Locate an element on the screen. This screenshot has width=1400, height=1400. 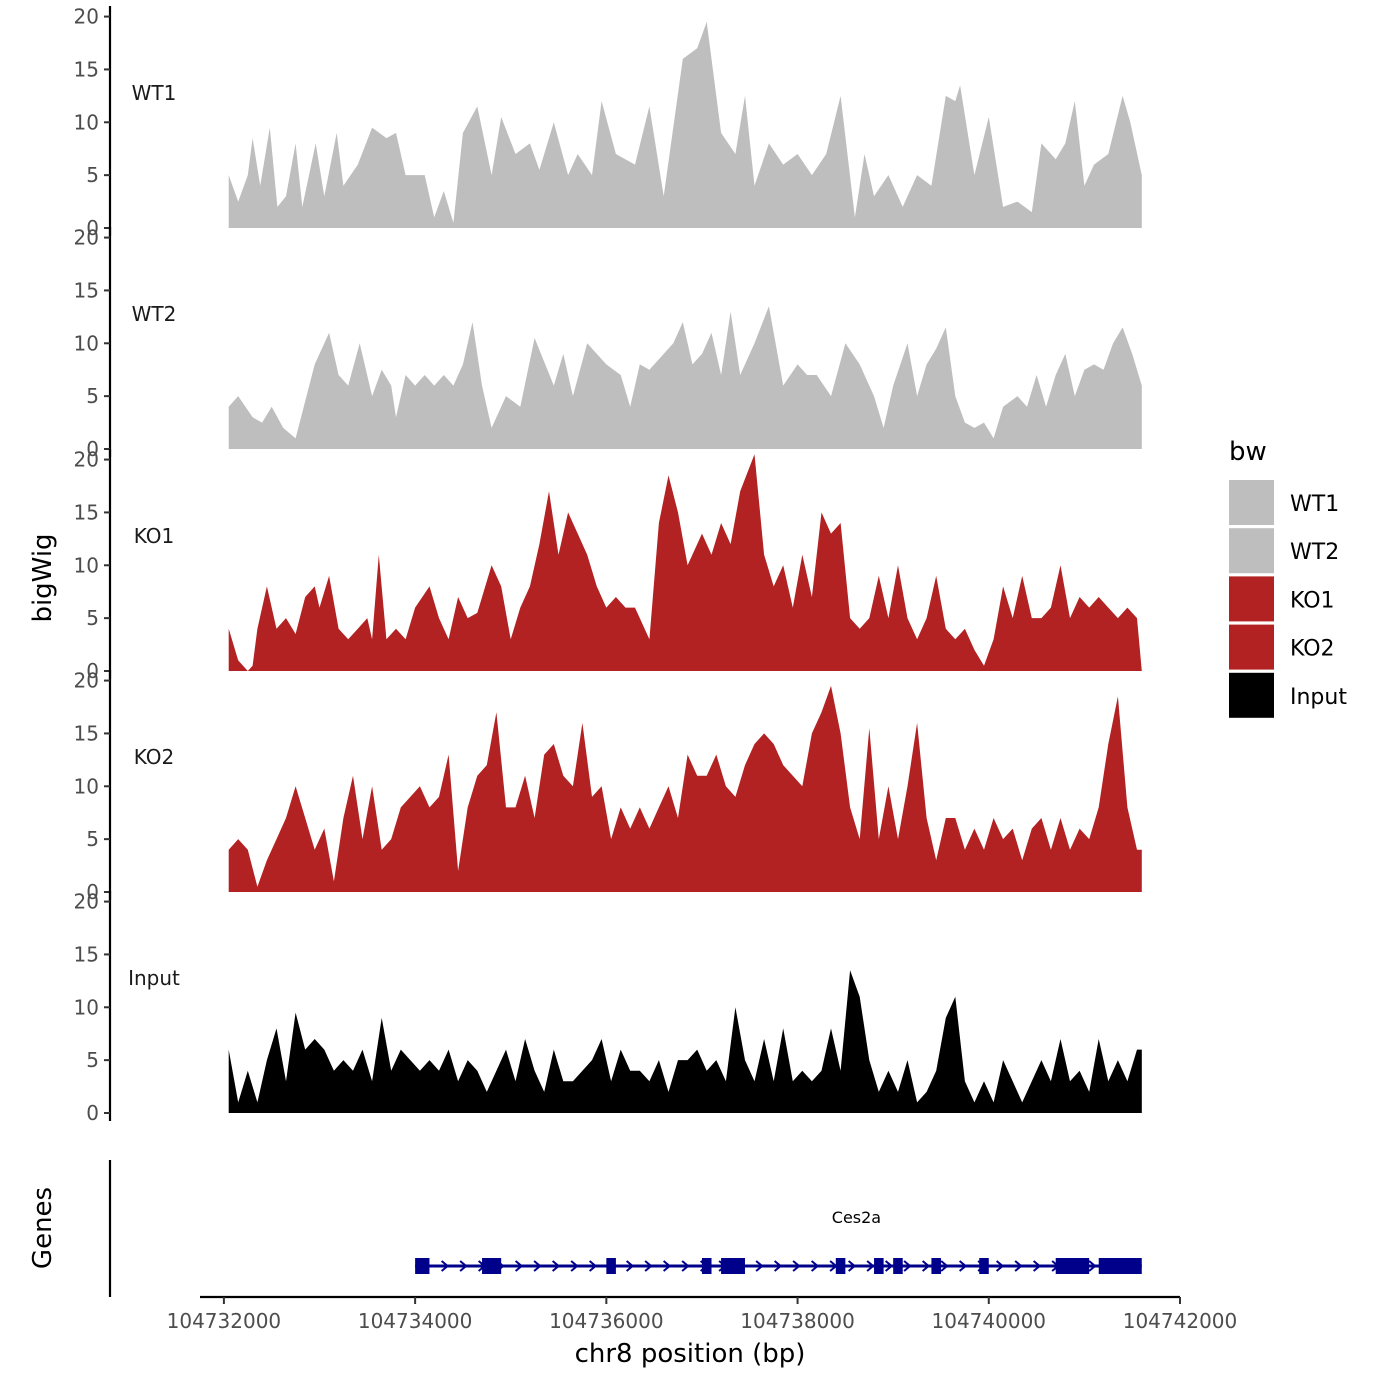
panel-WT2: 0 5 10 15 20 WT2 is located at coordinates (608, 343).